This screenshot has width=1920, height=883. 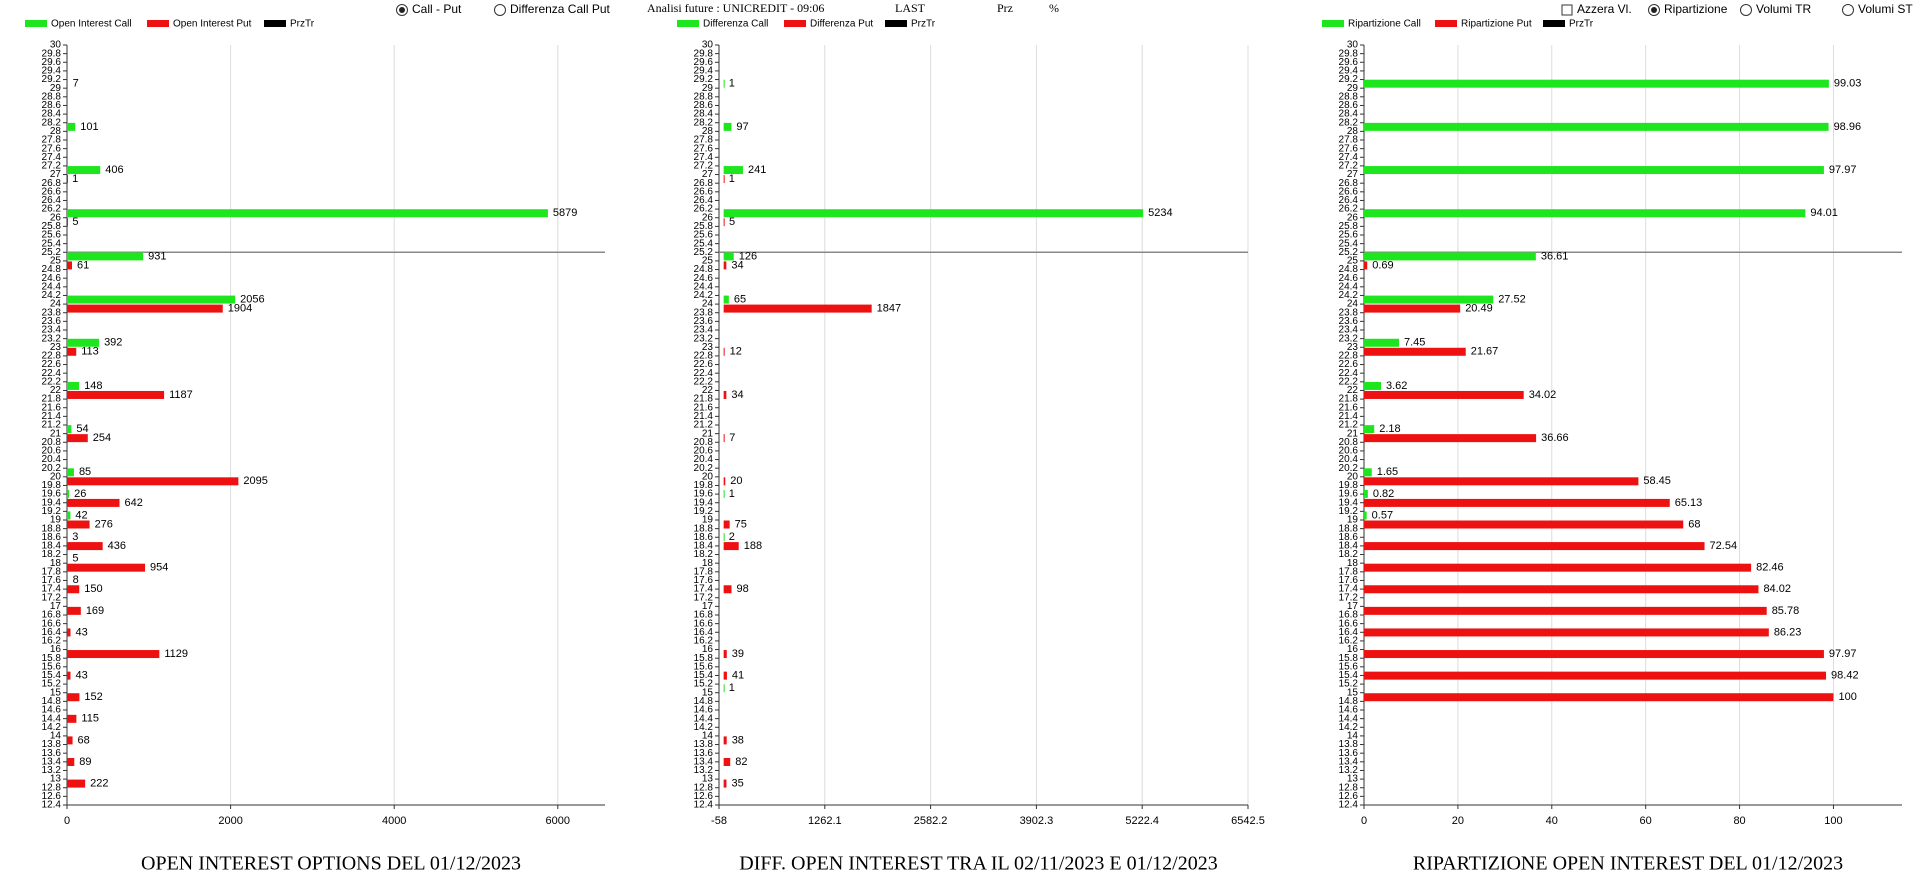 What do you see at coordinates (704, 511) in the screenshot?
I see `y-tick-label: 19.2` at bounding box center [704, 511].